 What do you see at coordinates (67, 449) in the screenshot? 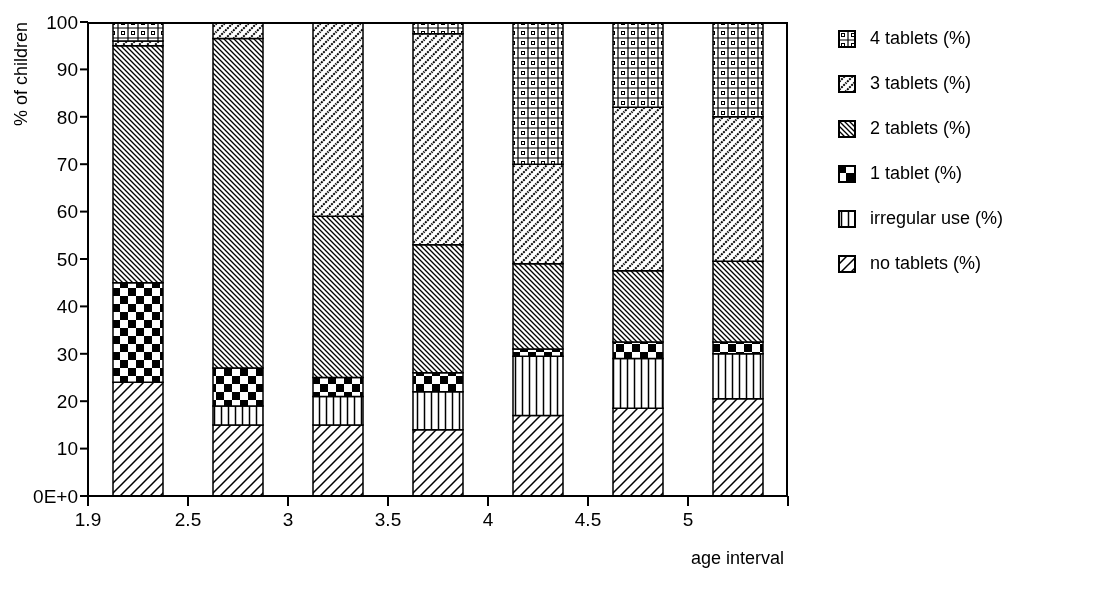
I see `y-tick-label: 10` at bounding box center [67, 449].